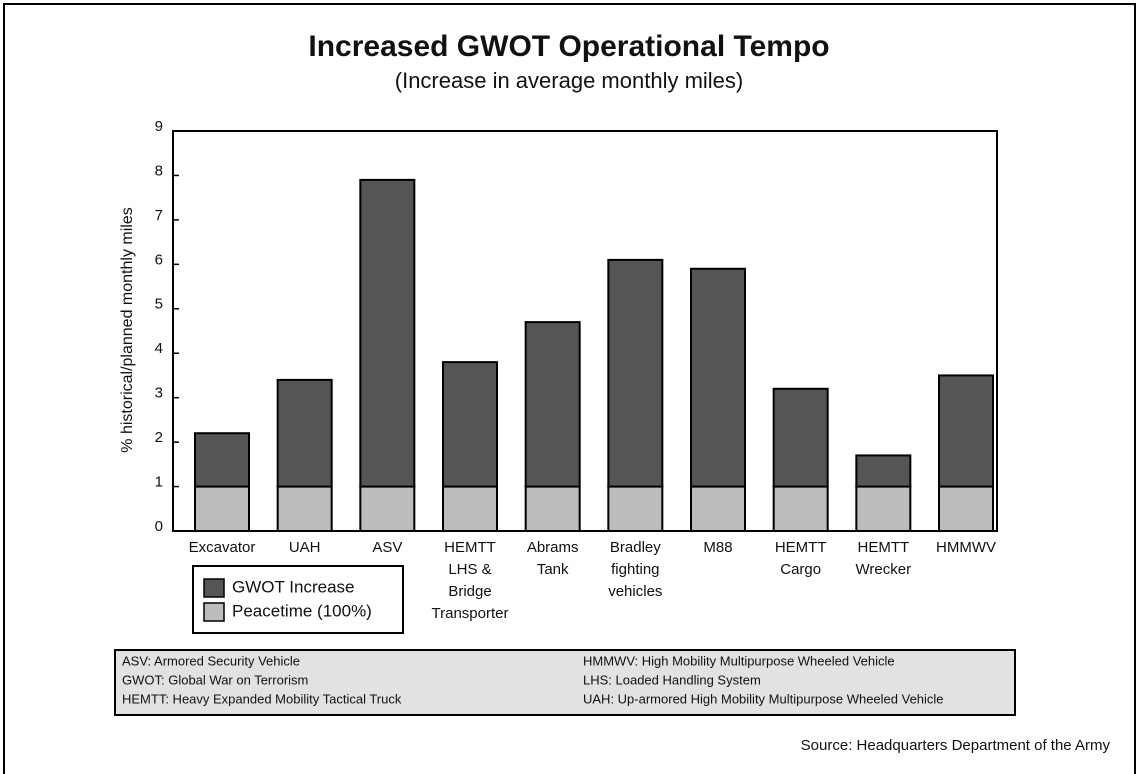 Image resolution: width=1138 pixels, height=774 pixels. I want to click on note: LHS: Loaded Handling System, so click(672, 679).